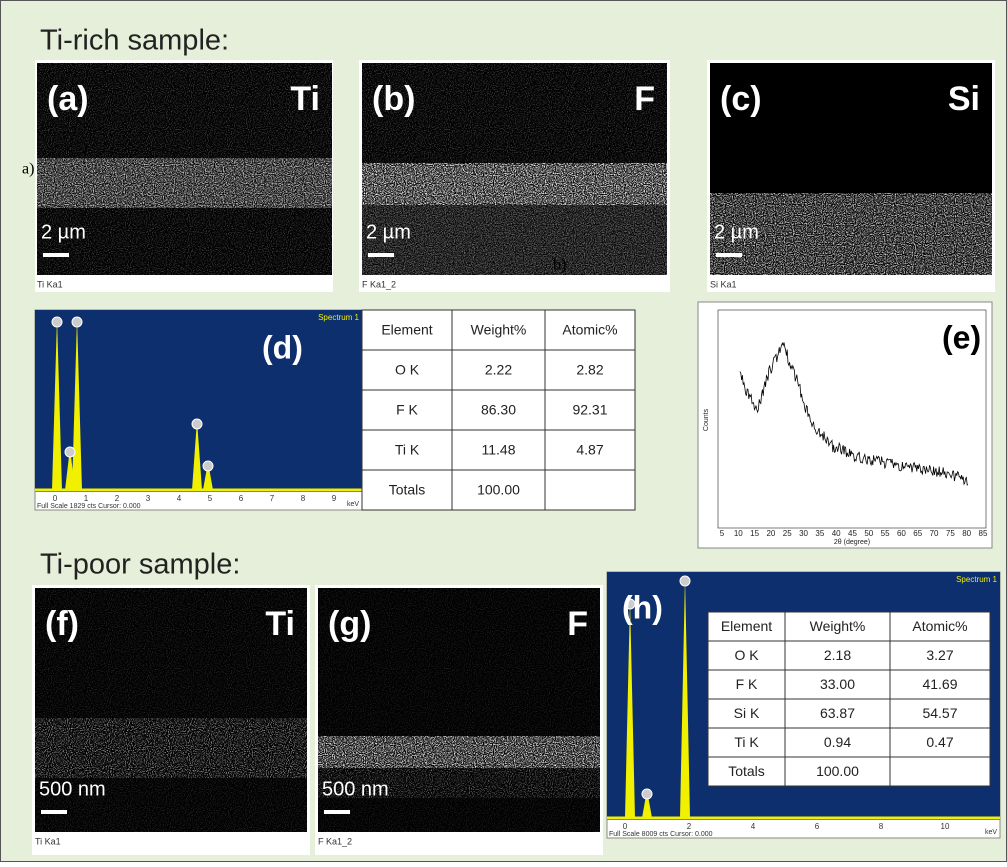  What do you see at coordinates (134, 41) in the screenshot?
I see `section-title: Ti-rich sample:` at bounding box center [134, 41].